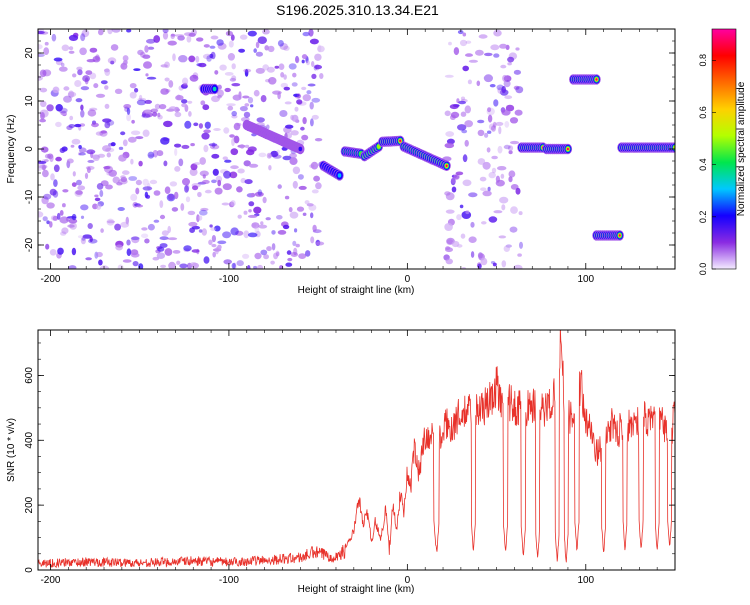 The image size is (750, 605). Describe the element at coordinates (11, 149) in the screenshot. I see `spectrogram-y-axis-label: Frequency (Hz)` at that location.